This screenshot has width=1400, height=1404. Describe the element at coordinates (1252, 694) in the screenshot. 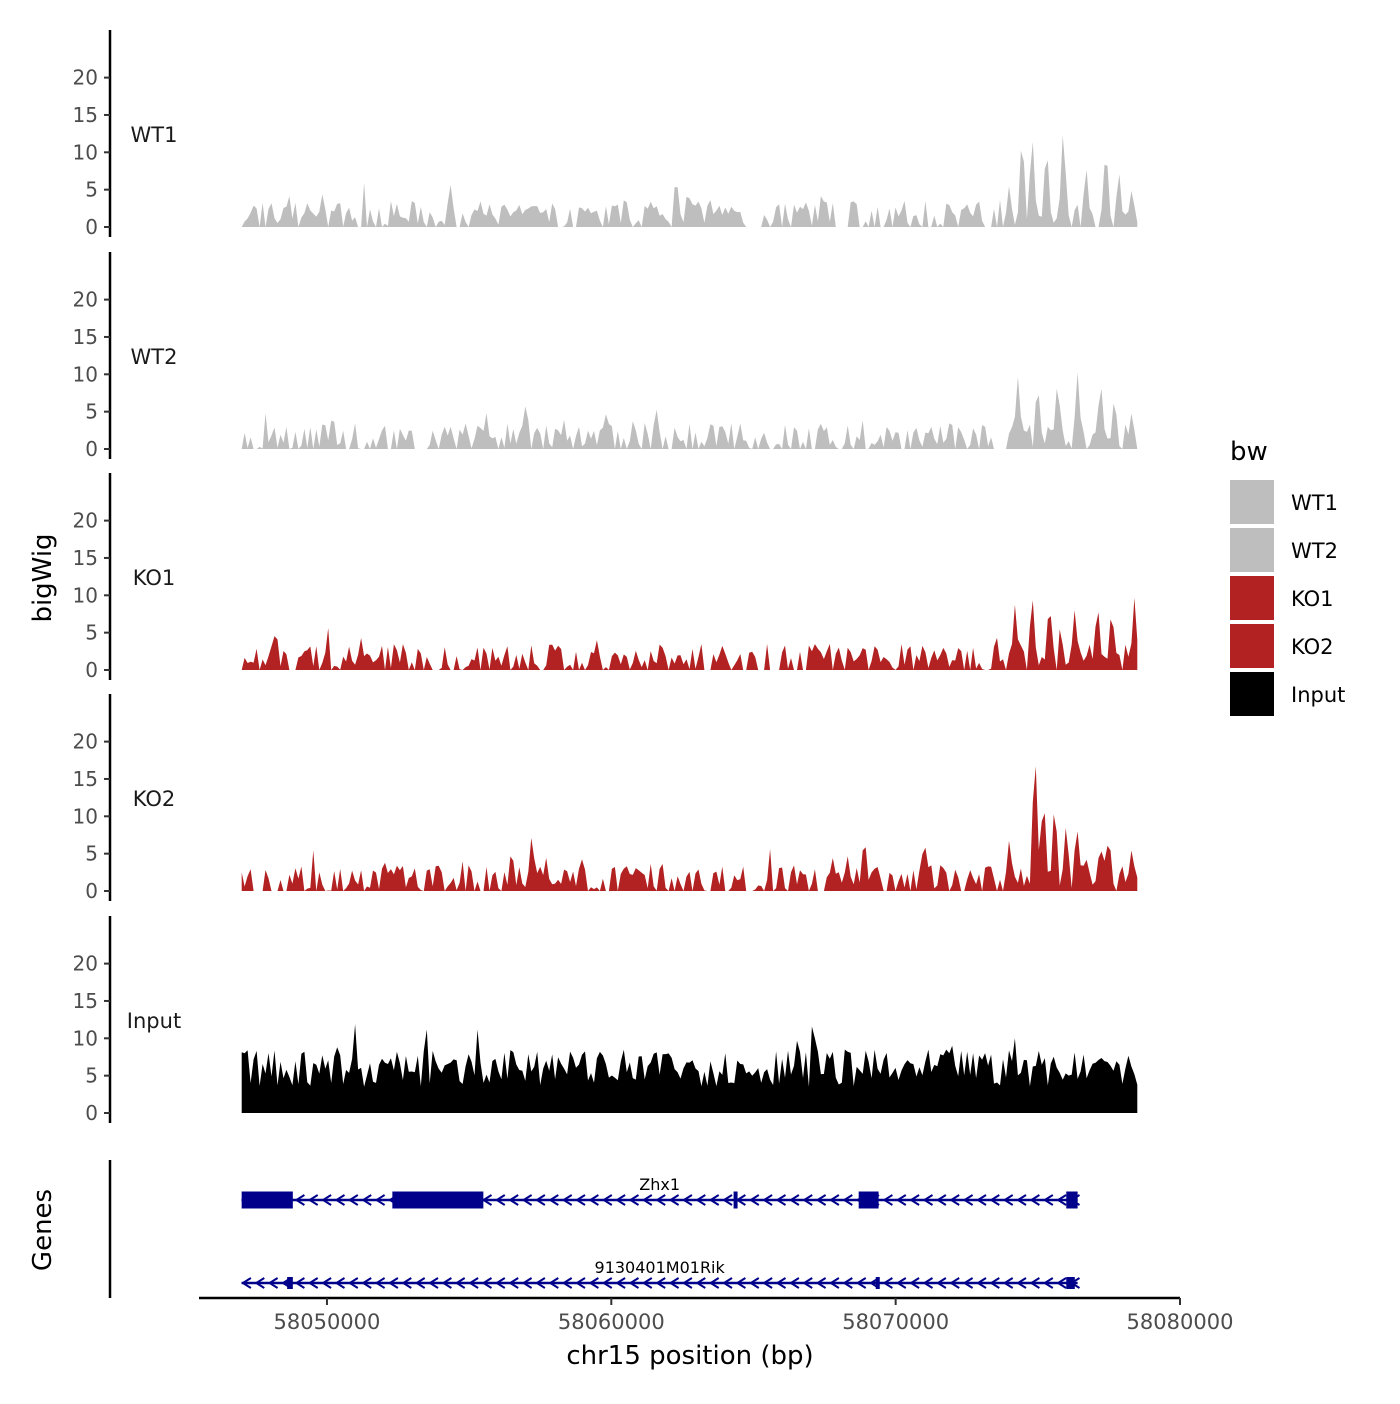

I see `legend-key-input` at that location.